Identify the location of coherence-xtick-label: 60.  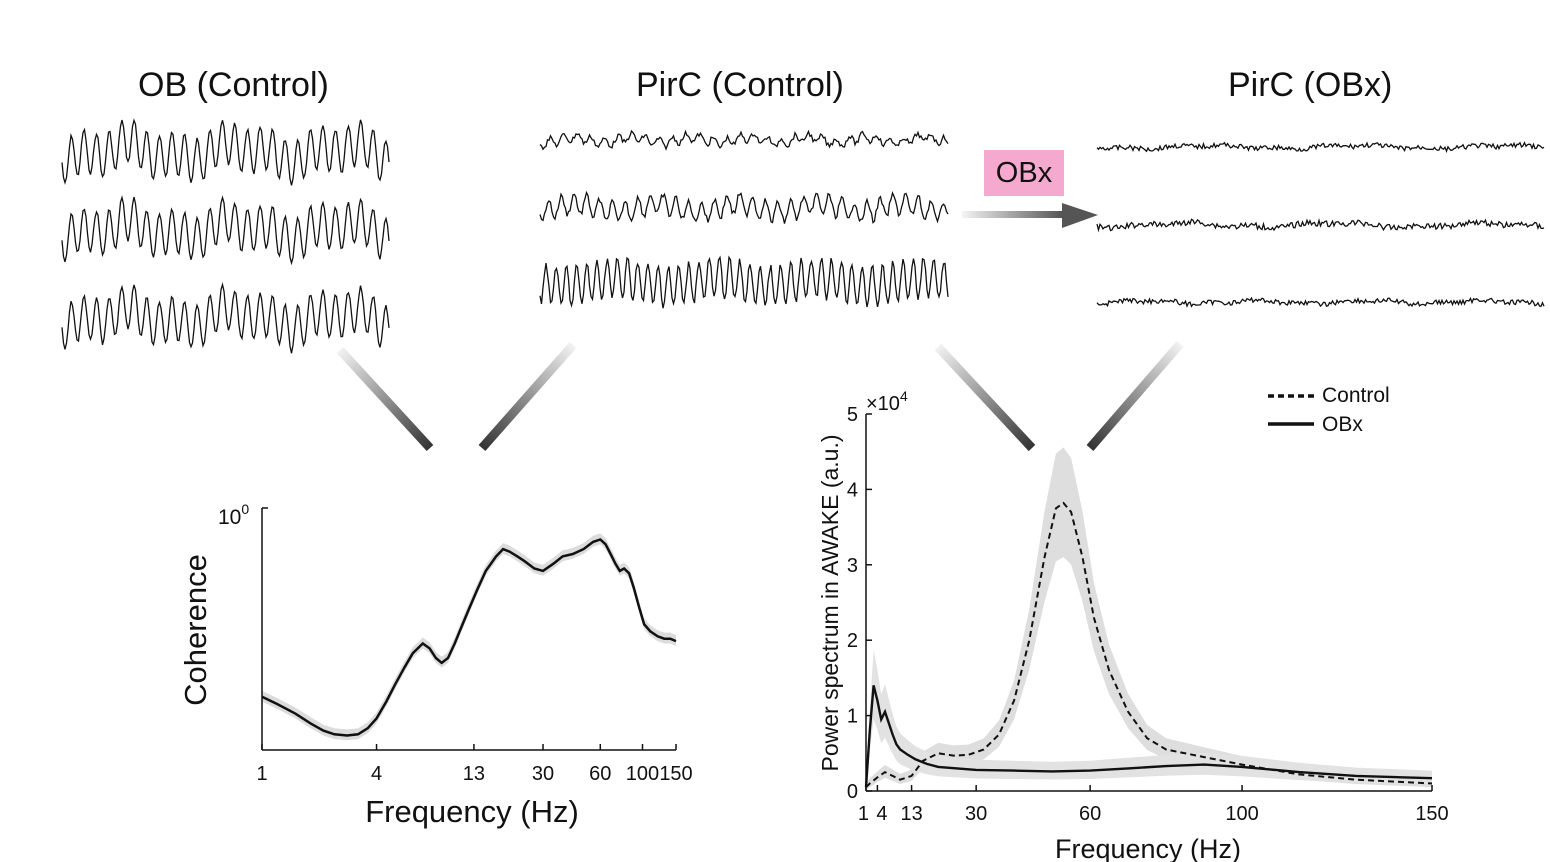
(600, 774).